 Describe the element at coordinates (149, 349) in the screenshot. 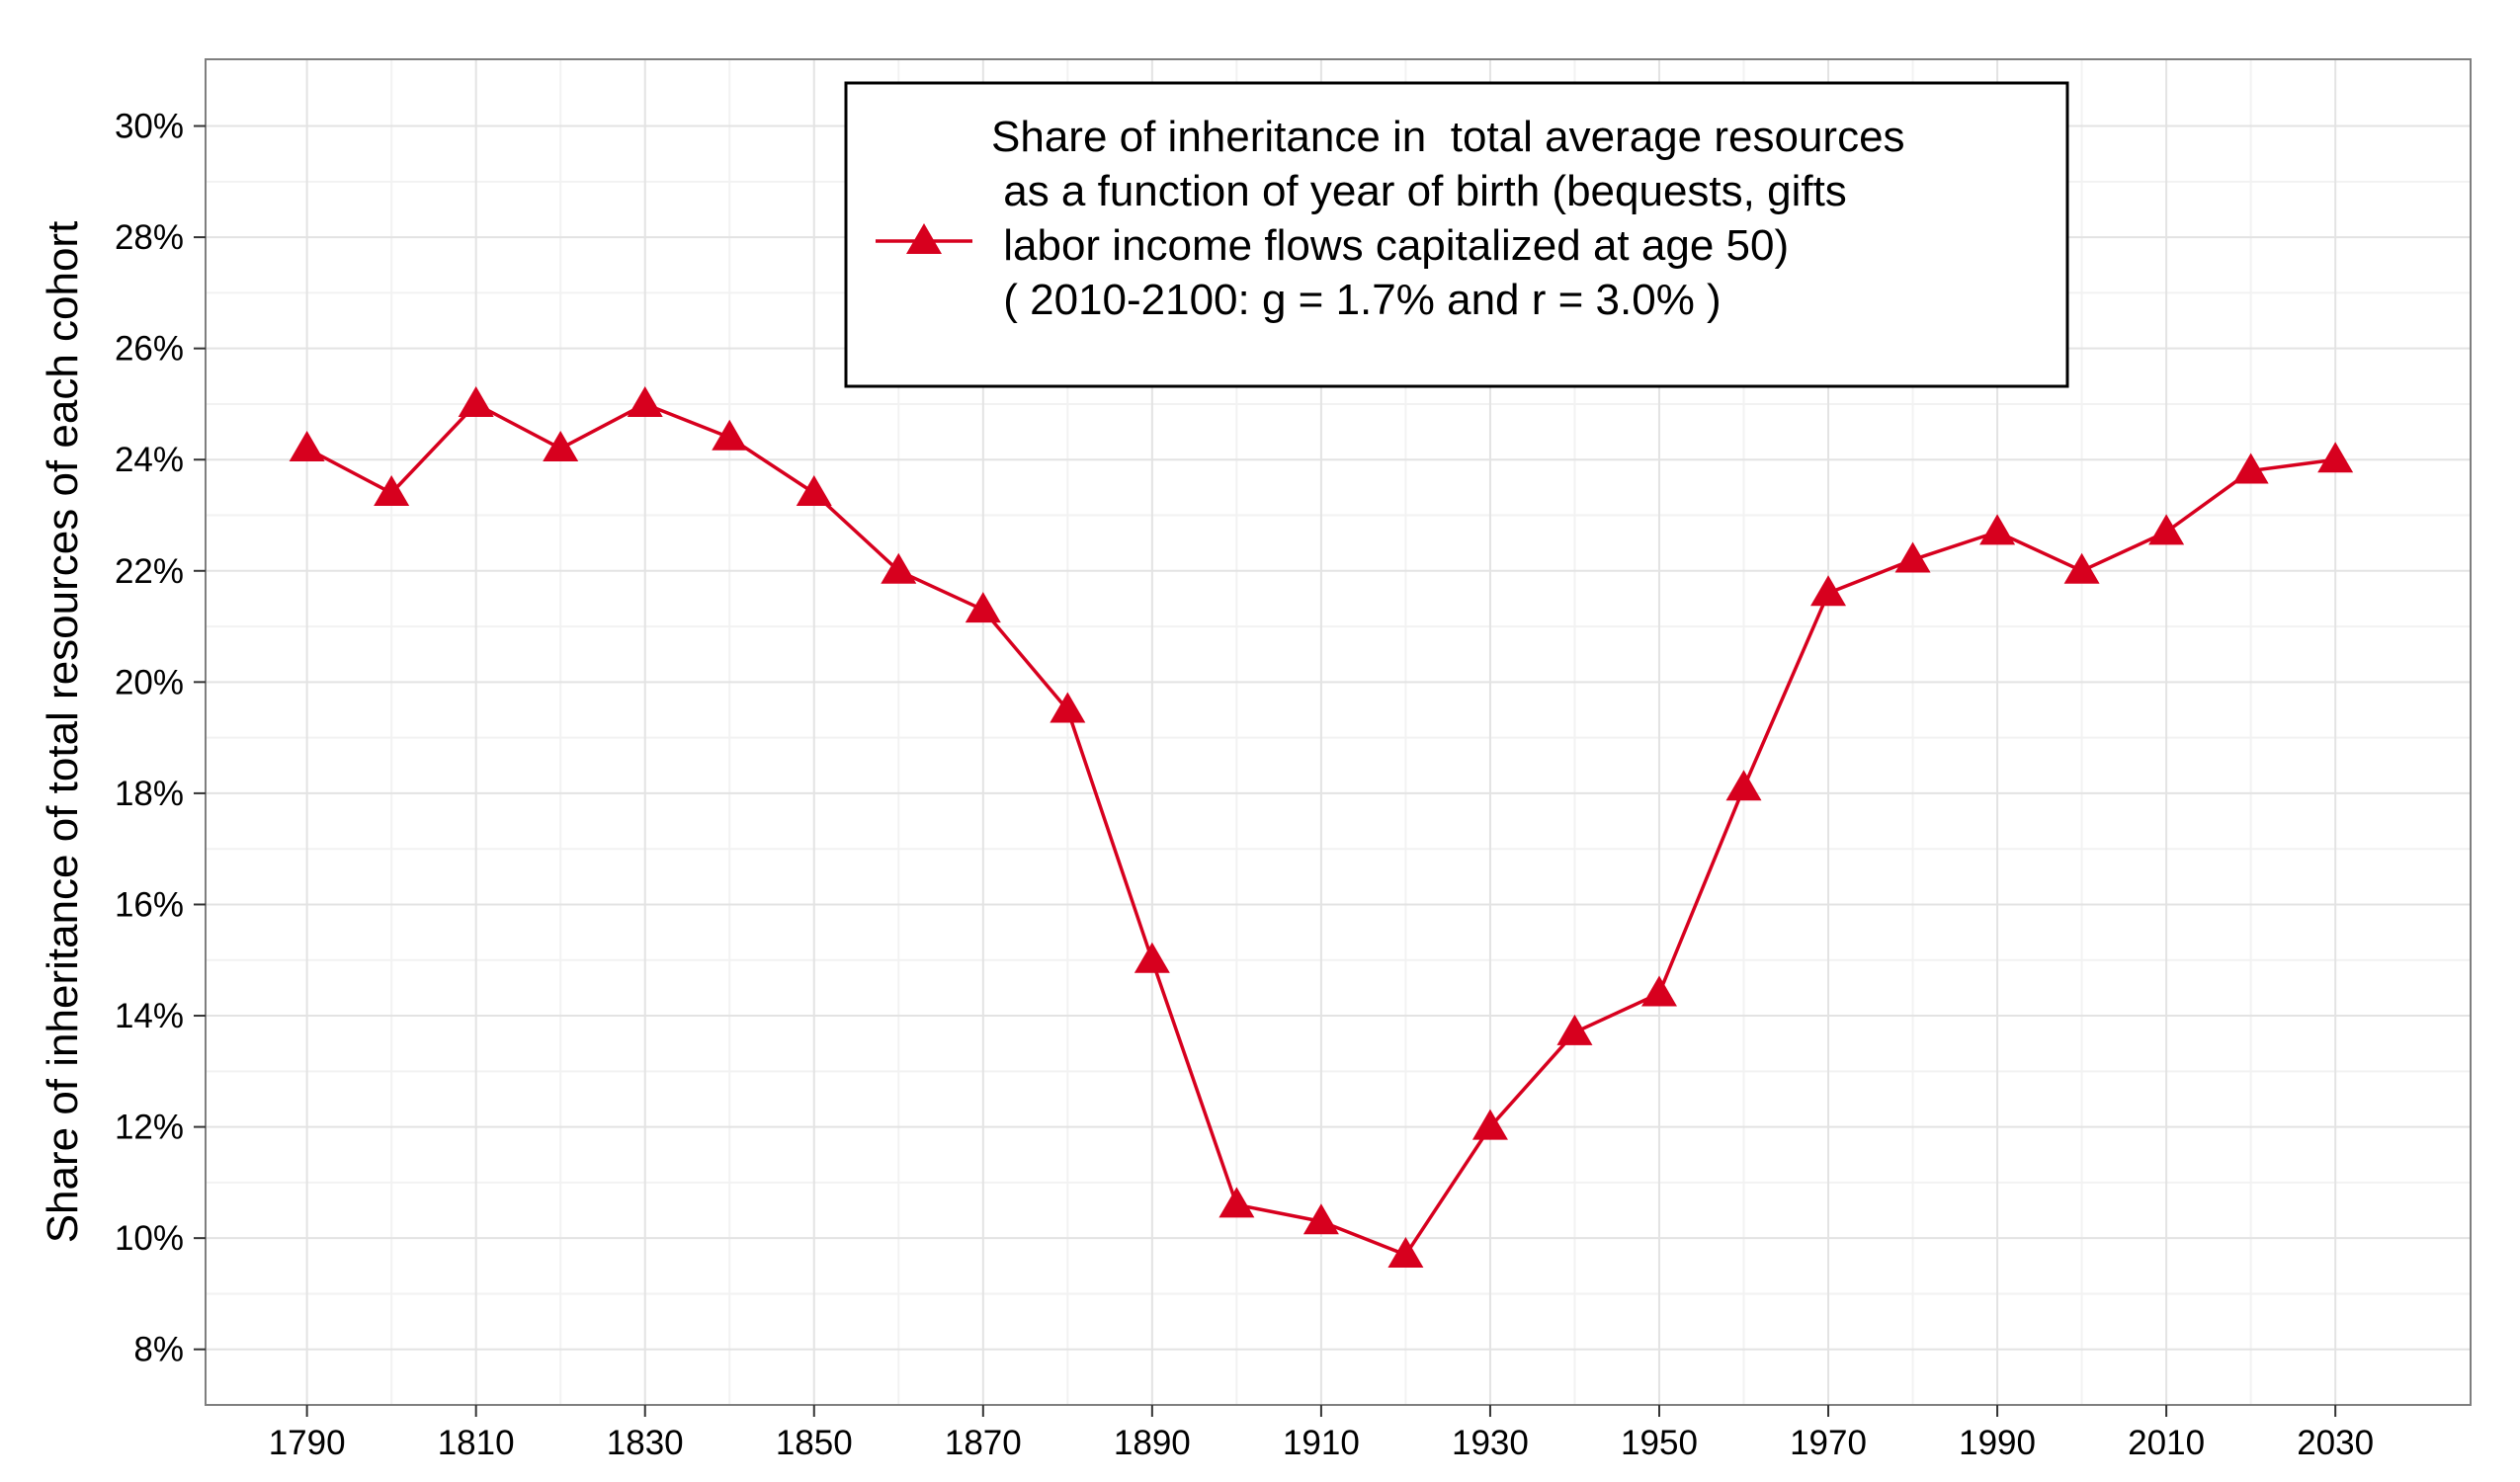

I see `y-tick-label: 26%` at that location.